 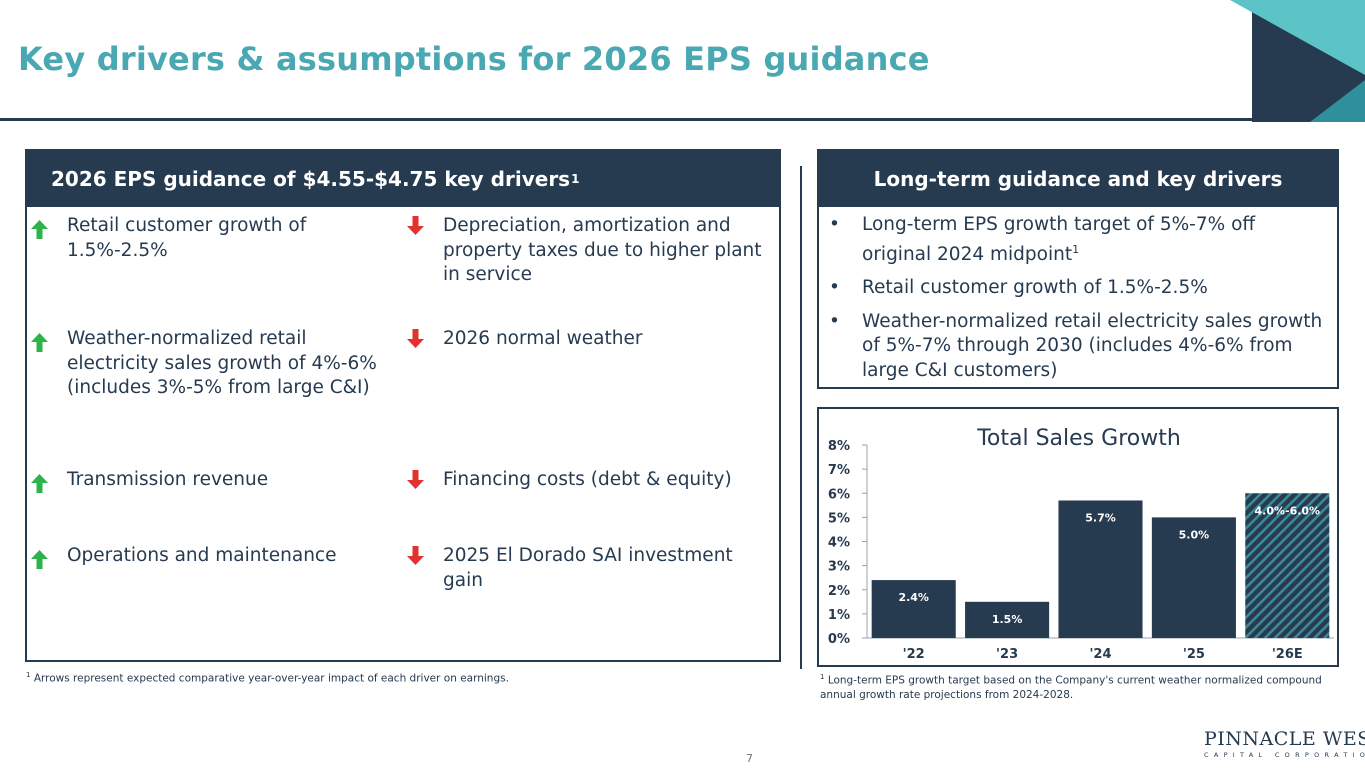 I want to click on bar-value-label: 5.0%, so click(x=1194, y=534).